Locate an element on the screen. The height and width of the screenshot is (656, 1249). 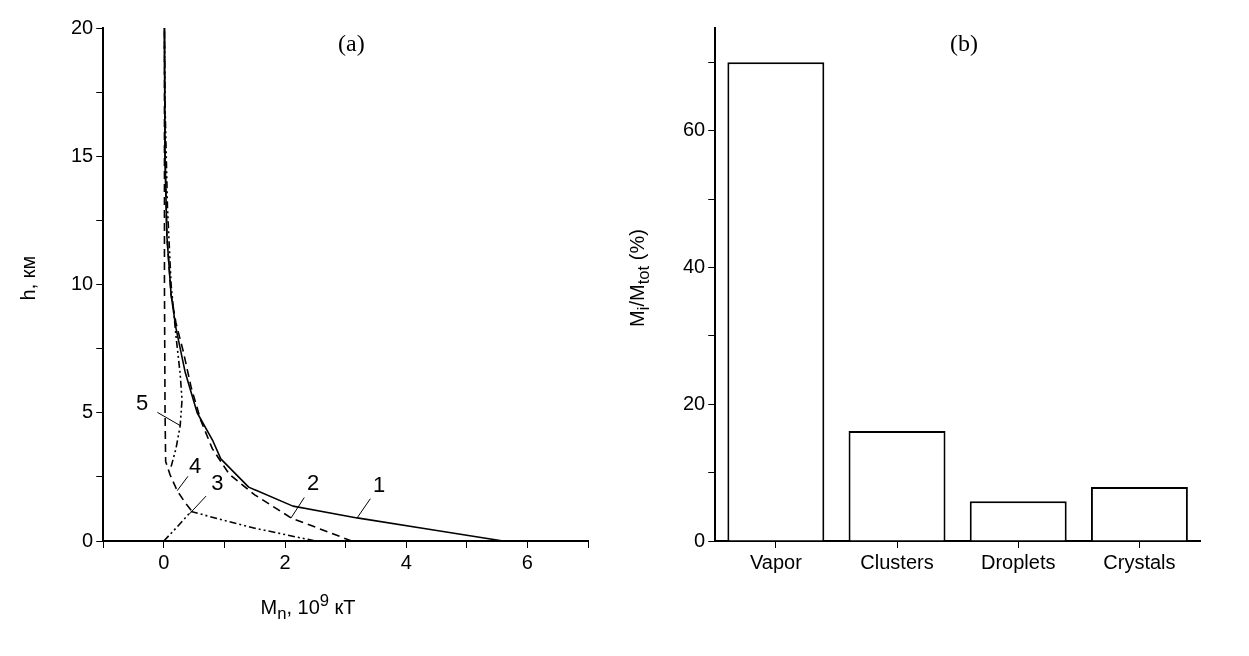
chart-title: (a) is located at coordinates (351, 43).